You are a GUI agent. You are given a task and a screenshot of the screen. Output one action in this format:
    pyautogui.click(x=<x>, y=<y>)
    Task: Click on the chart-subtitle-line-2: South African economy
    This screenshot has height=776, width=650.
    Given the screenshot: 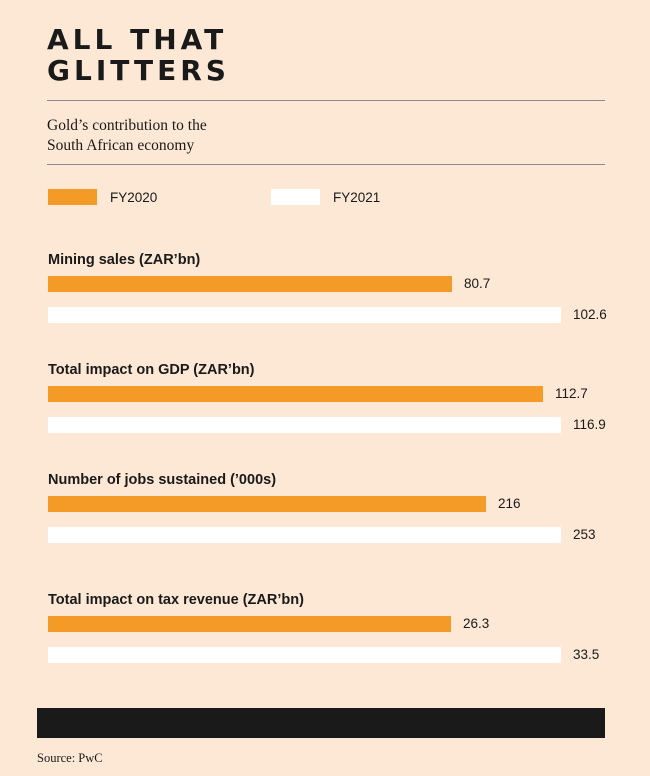 What is the action you would take?
    pyautogui.click(x=121, y=145)
    